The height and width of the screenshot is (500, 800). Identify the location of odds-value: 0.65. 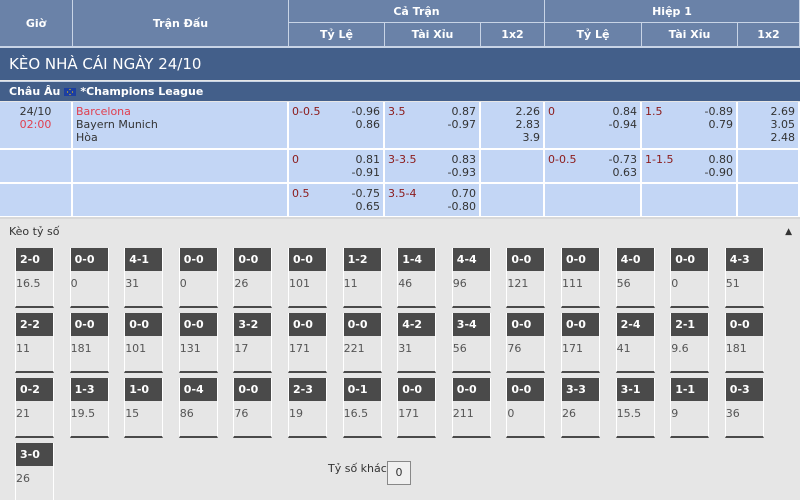
(368, 206).